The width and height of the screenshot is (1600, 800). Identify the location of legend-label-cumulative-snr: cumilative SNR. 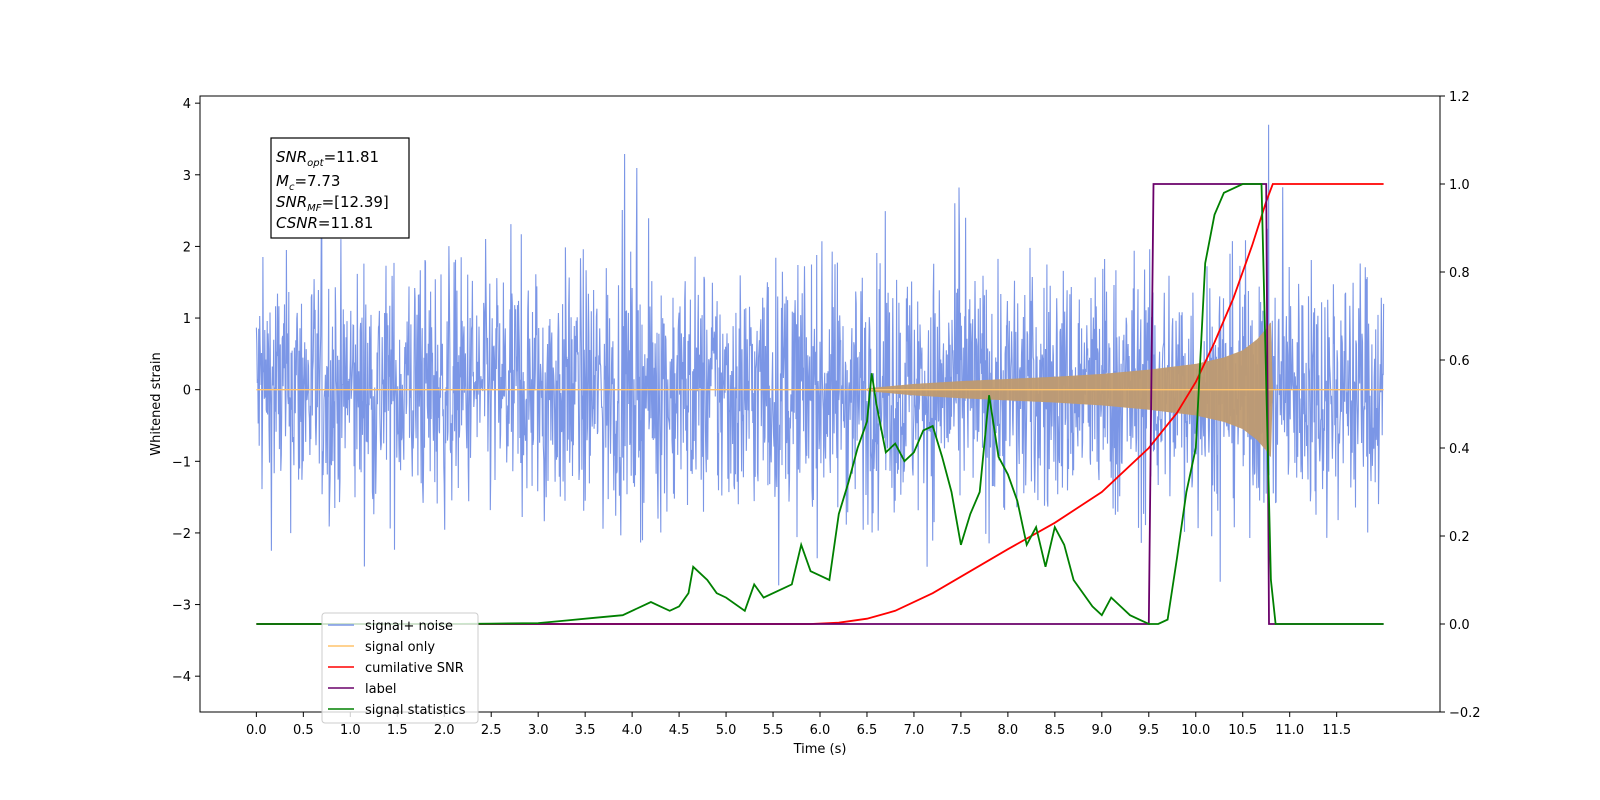
(414, 668).